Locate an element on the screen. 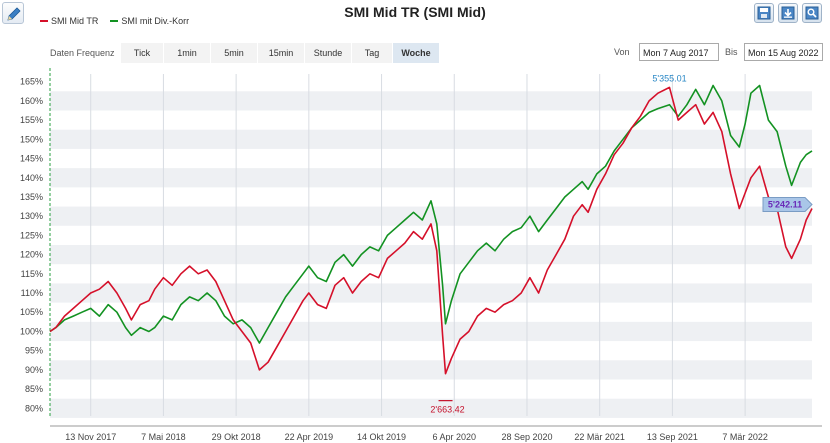 The height and width of the screenshot is (443, 830). freq-1min-button: 1min is located at coordinates (187, 53).